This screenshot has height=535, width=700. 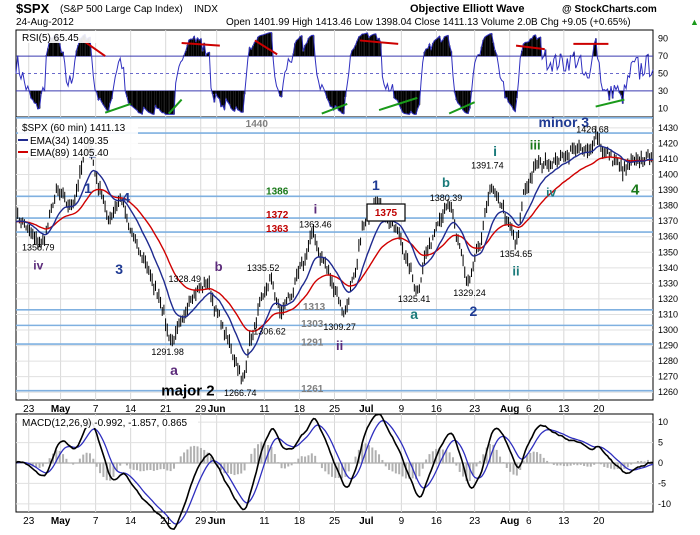 I want to click on wave-annotation: 1380.39, so click(x=446, y=198).